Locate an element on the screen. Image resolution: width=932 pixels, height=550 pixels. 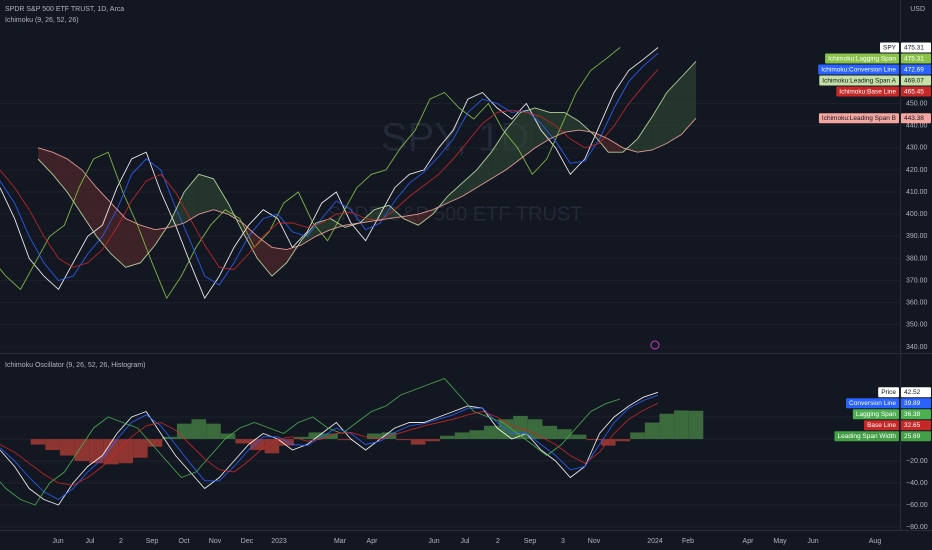
series-tag-name: Ichimoku:Conversion Line is located at coordinates (858, 69).